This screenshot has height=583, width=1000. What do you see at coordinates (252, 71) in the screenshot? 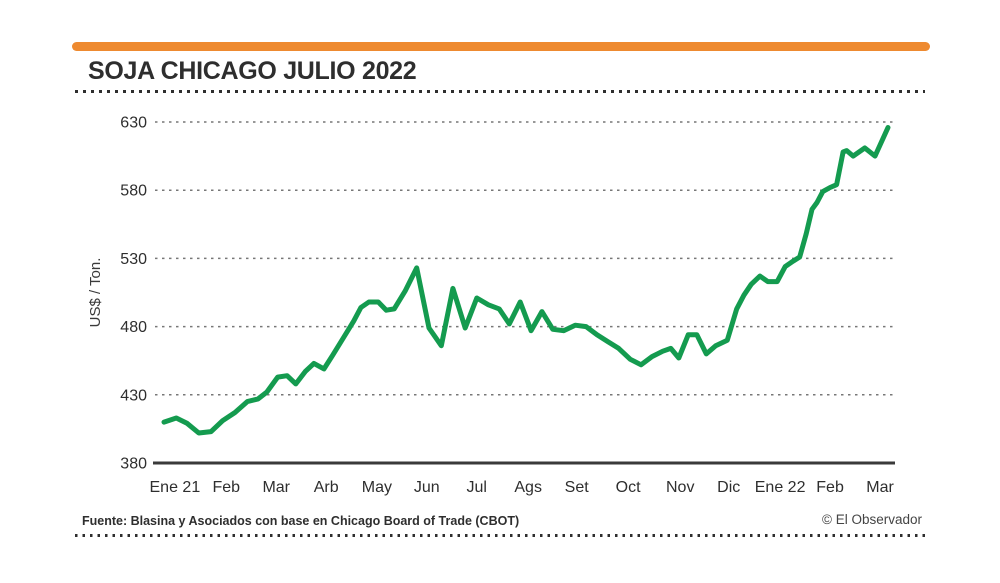
I see `page-title: SOJA CHICAGO JULIO 2022` at bounding box center [252, 71].